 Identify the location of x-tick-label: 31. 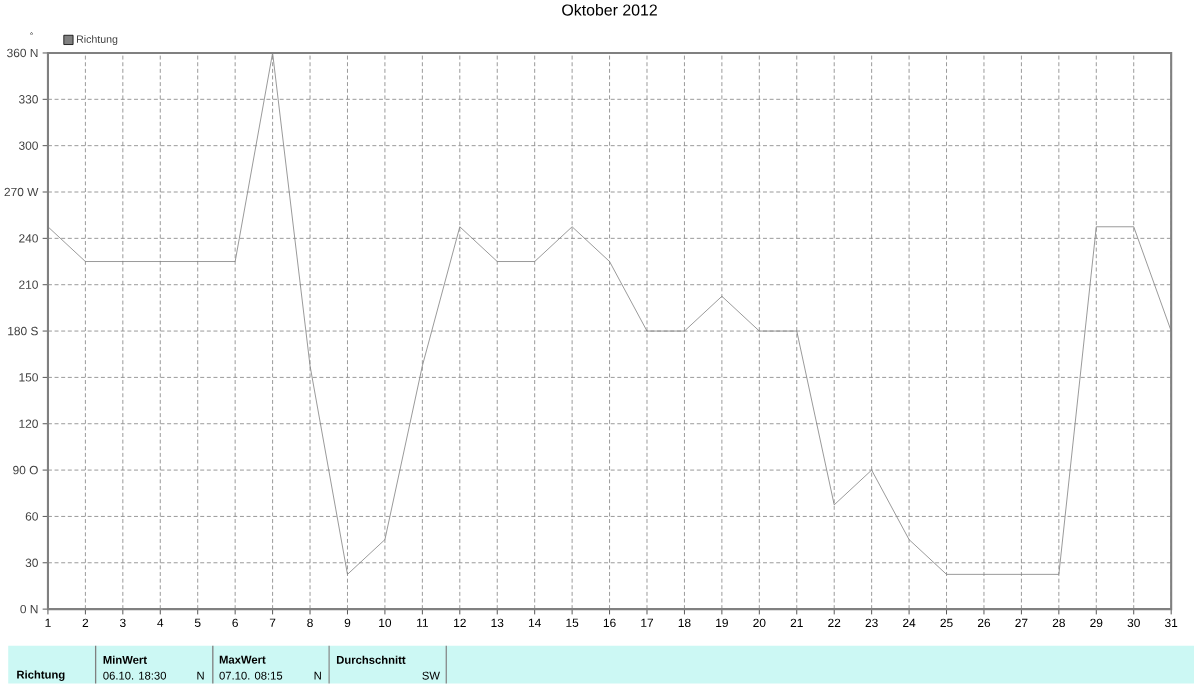
(1171, 622).